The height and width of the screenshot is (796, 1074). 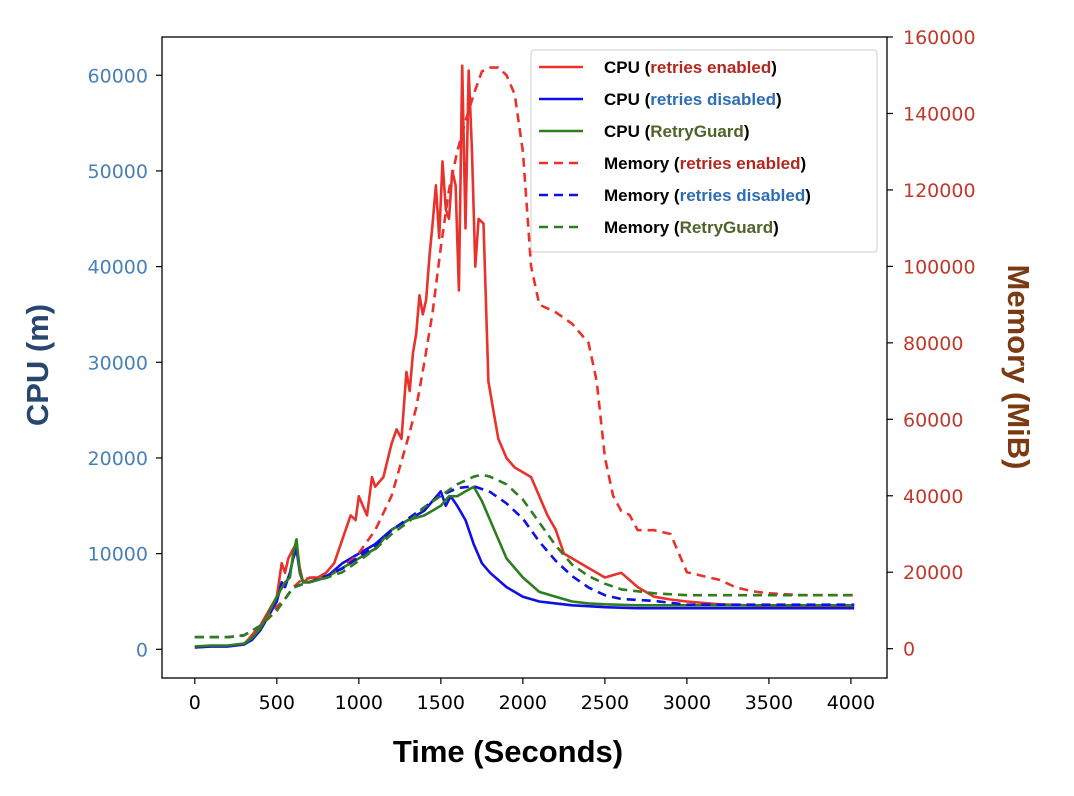 What do you see at coordinates (118, 172) in the screenshot?
I see `y-left-tick-label: 50000` at bounding box center [118, 172].